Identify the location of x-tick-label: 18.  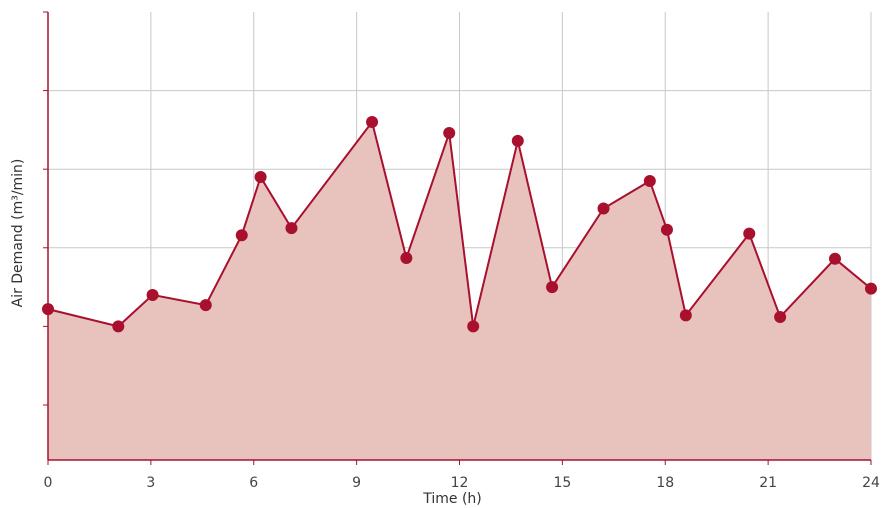
(665, 483).